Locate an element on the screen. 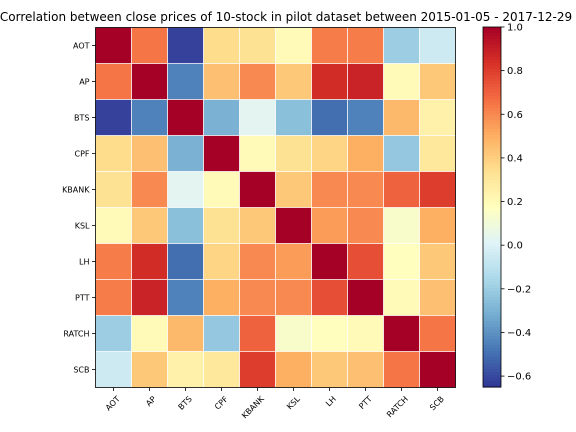  heatmap-cell-ptt-lh is located at coordinates (329, 297).